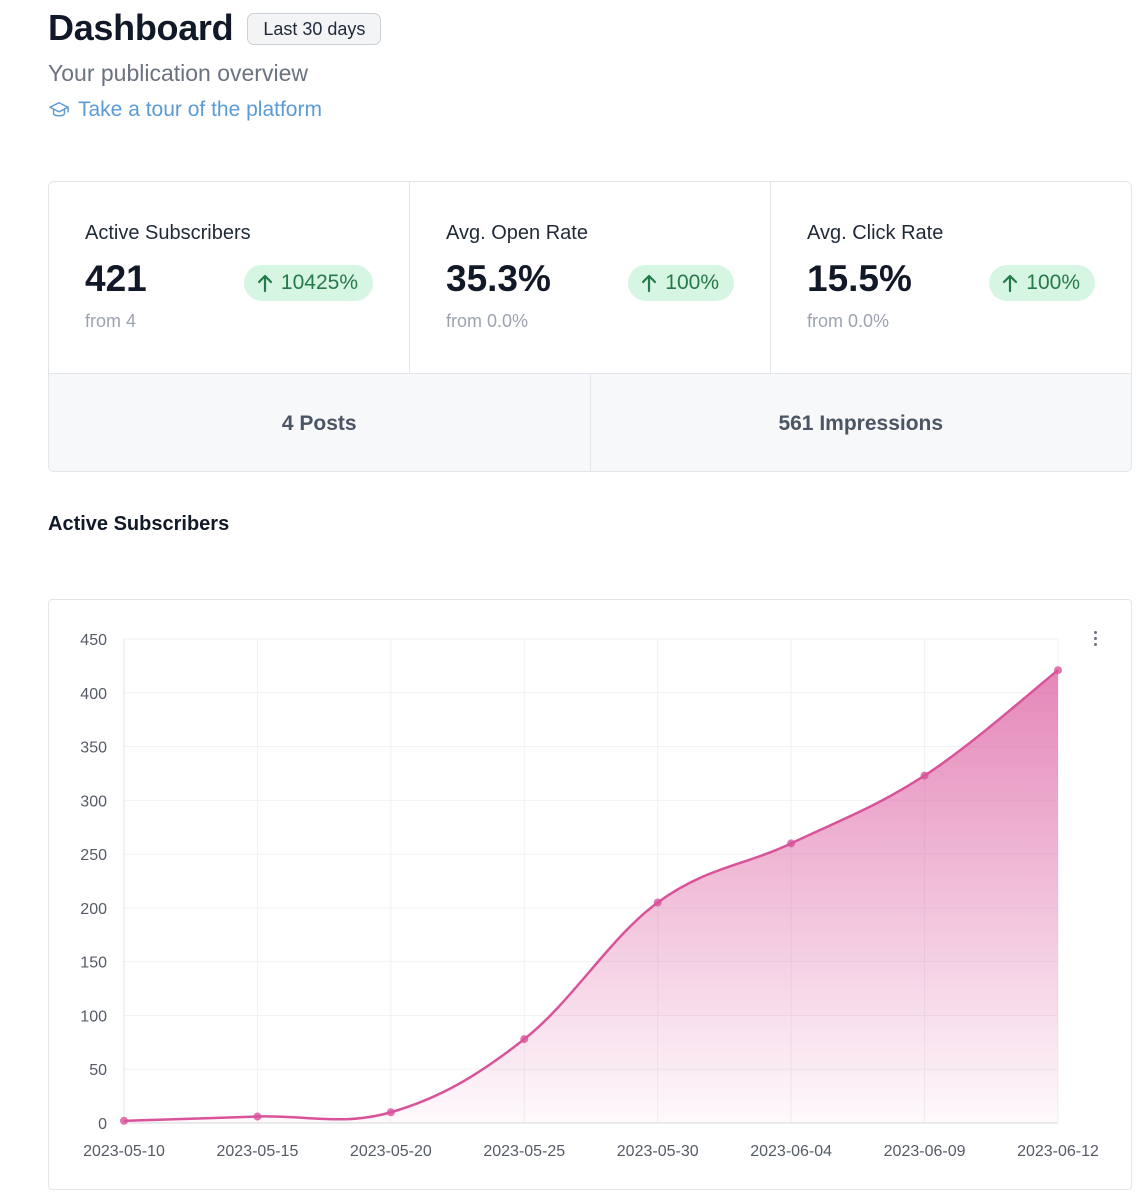 The height and width of the screenshot is (1201, 1142). Describe the element at coordinates (93, 1016) in the screenshot. I see `y-tick-label: 100` at that location.